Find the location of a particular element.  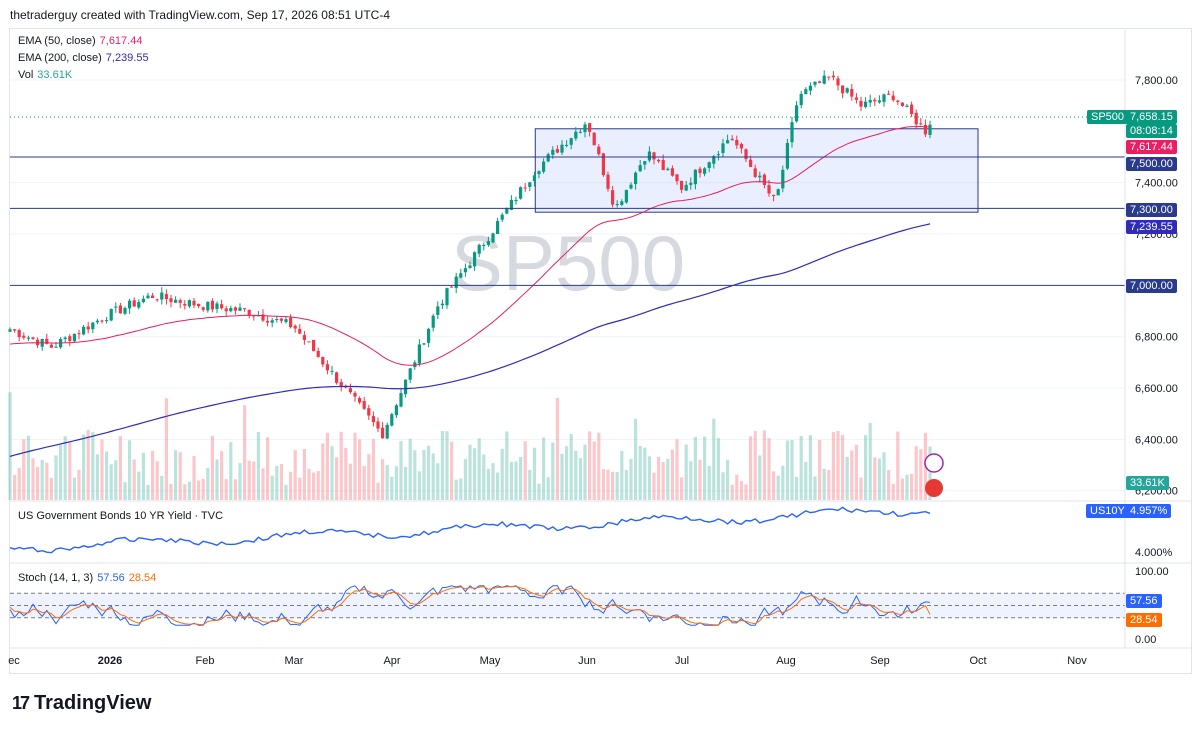

us-flag-event-icon is located at coordinates (934, 488).